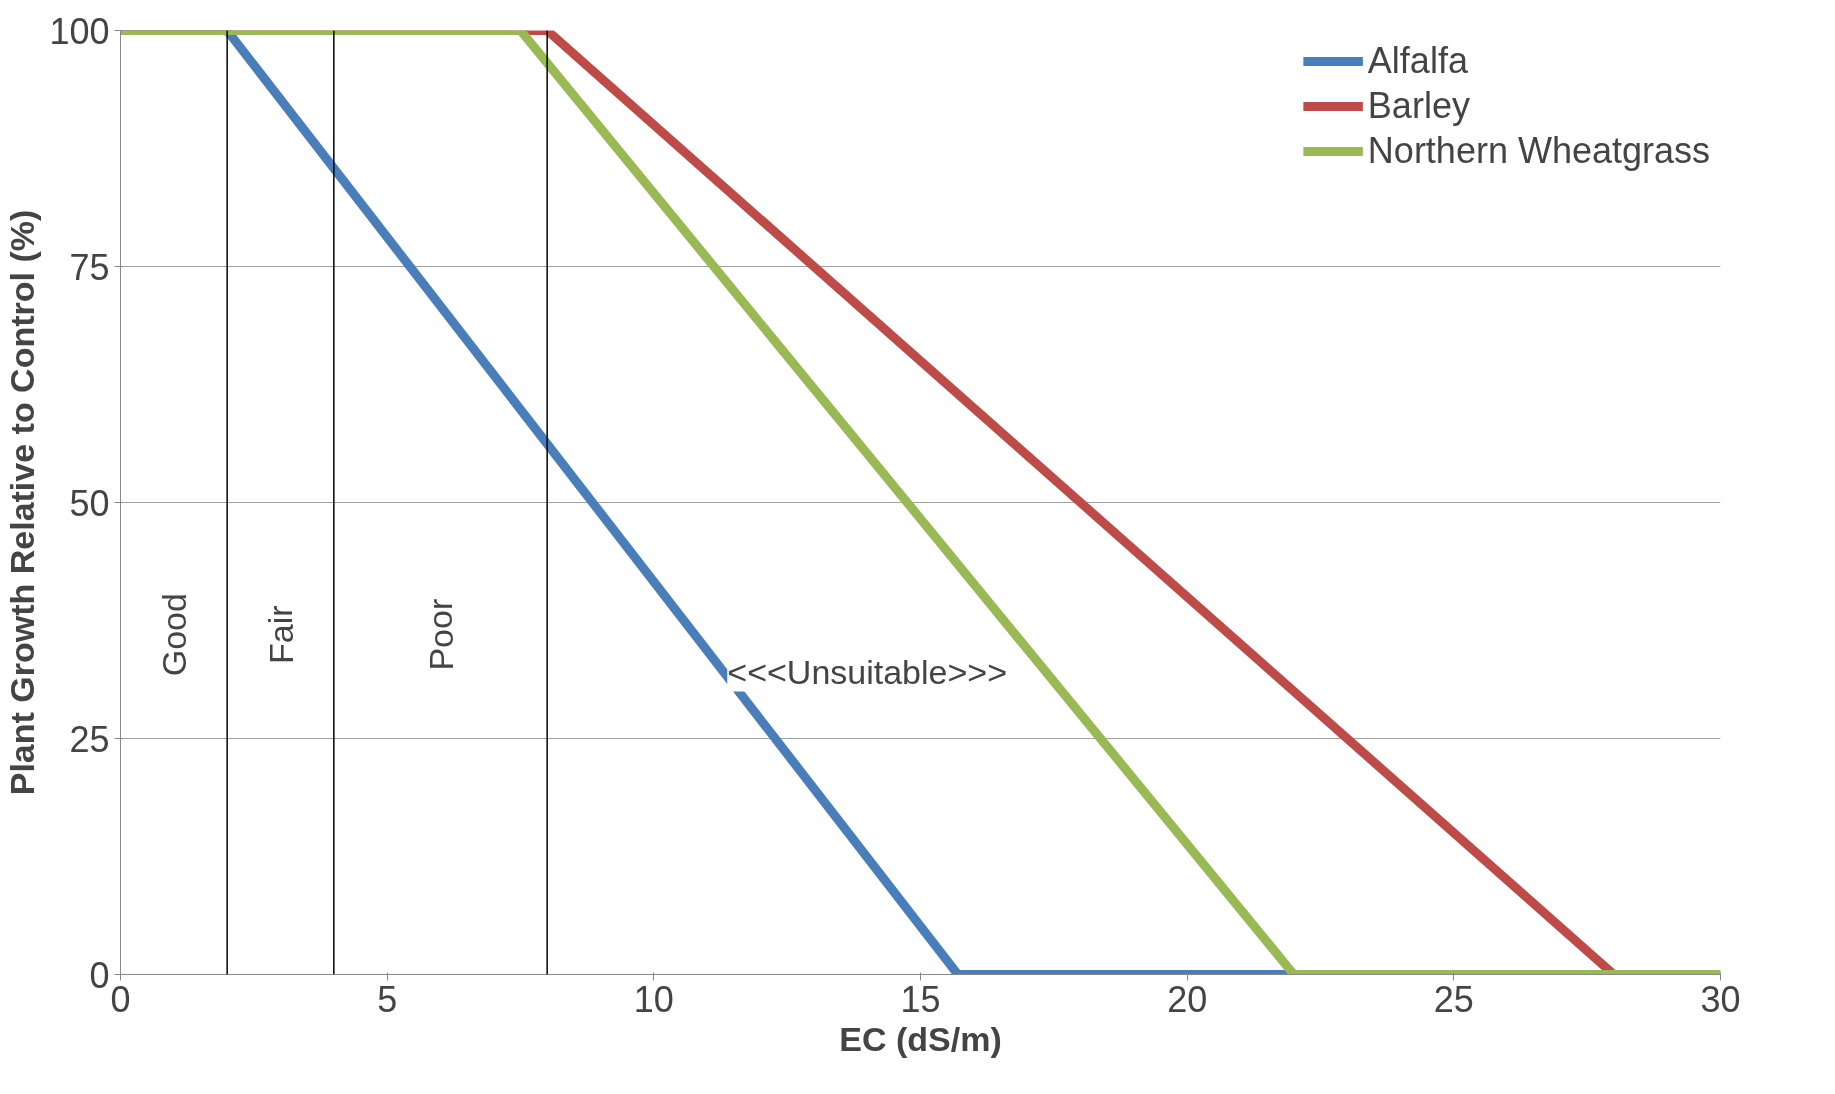  I want to click on annotation: Poor, so click(440, 634).